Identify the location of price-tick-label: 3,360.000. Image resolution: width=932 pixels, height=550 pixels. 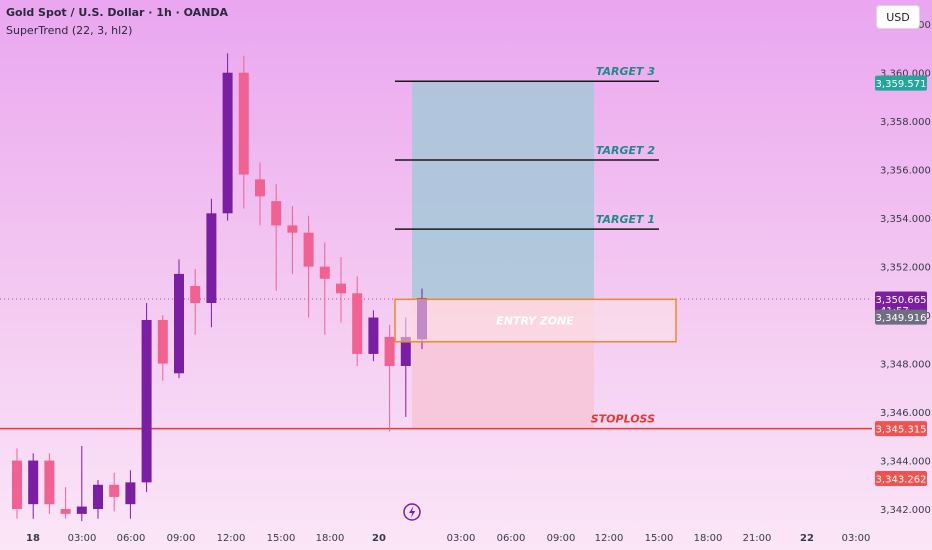
(905, 74).